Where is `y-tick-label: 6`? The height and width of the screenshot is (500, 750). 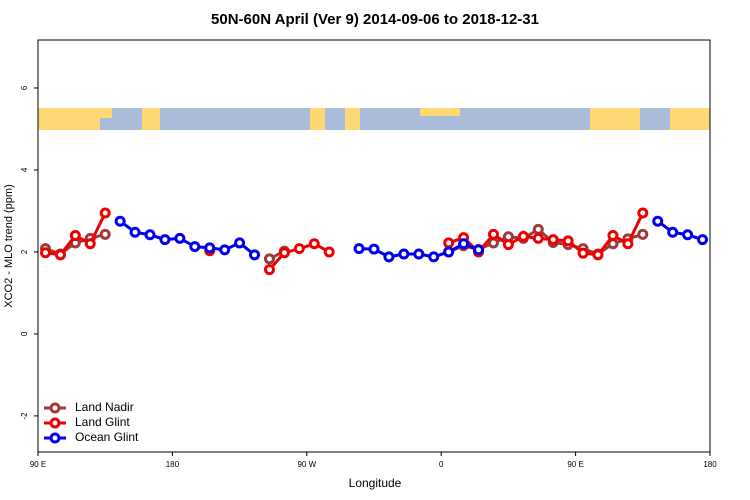 y-tick-label: 6 is located at coordinates (24, 87).